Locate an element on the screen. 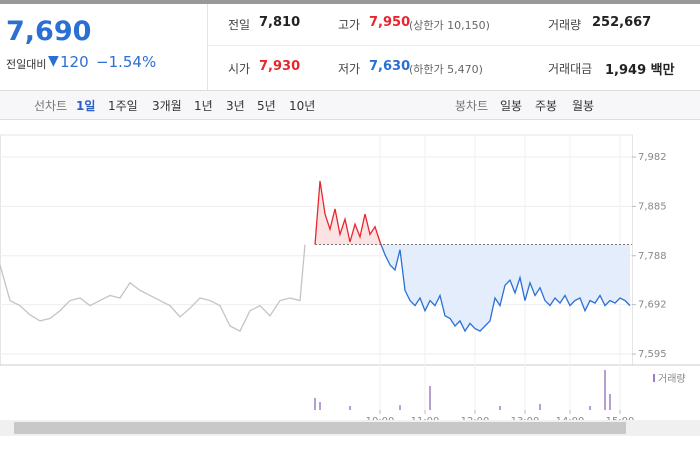 Image resolution: width=700 pixels, height=450 pixels. summary-value: 7,930 is located at coordinates (280, 66).